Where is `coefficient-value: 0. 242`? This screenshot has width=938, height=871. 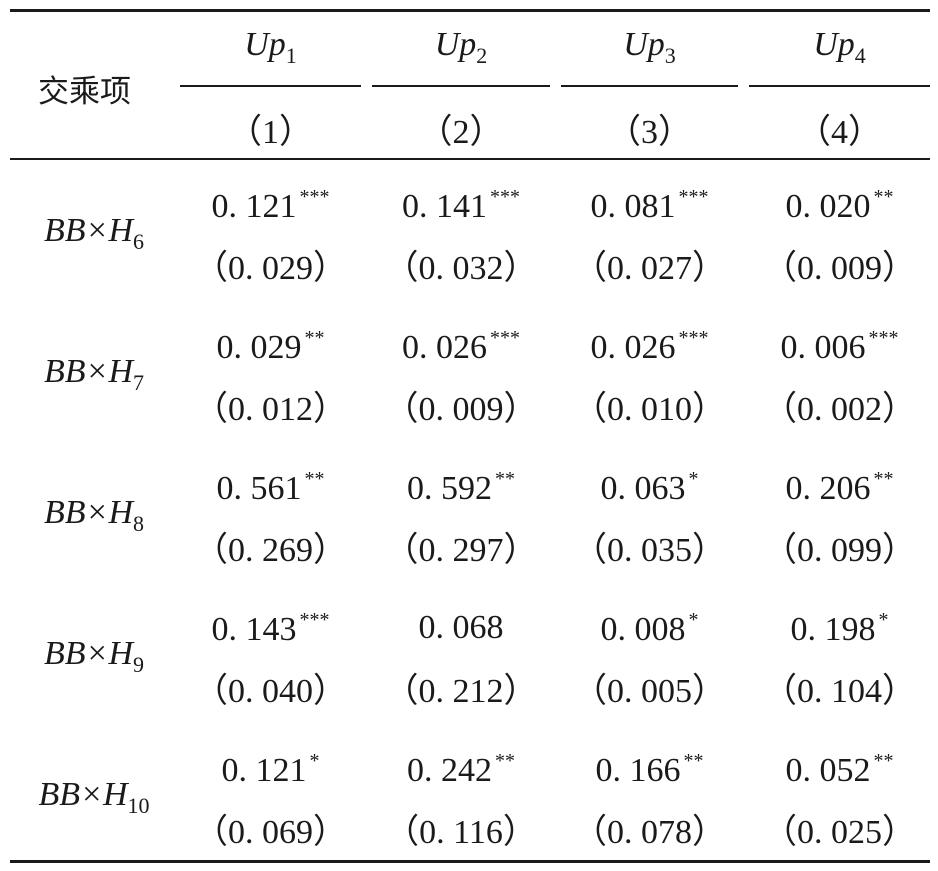
coefficient-value: 0. 242 is located at coordinates (449, 770).